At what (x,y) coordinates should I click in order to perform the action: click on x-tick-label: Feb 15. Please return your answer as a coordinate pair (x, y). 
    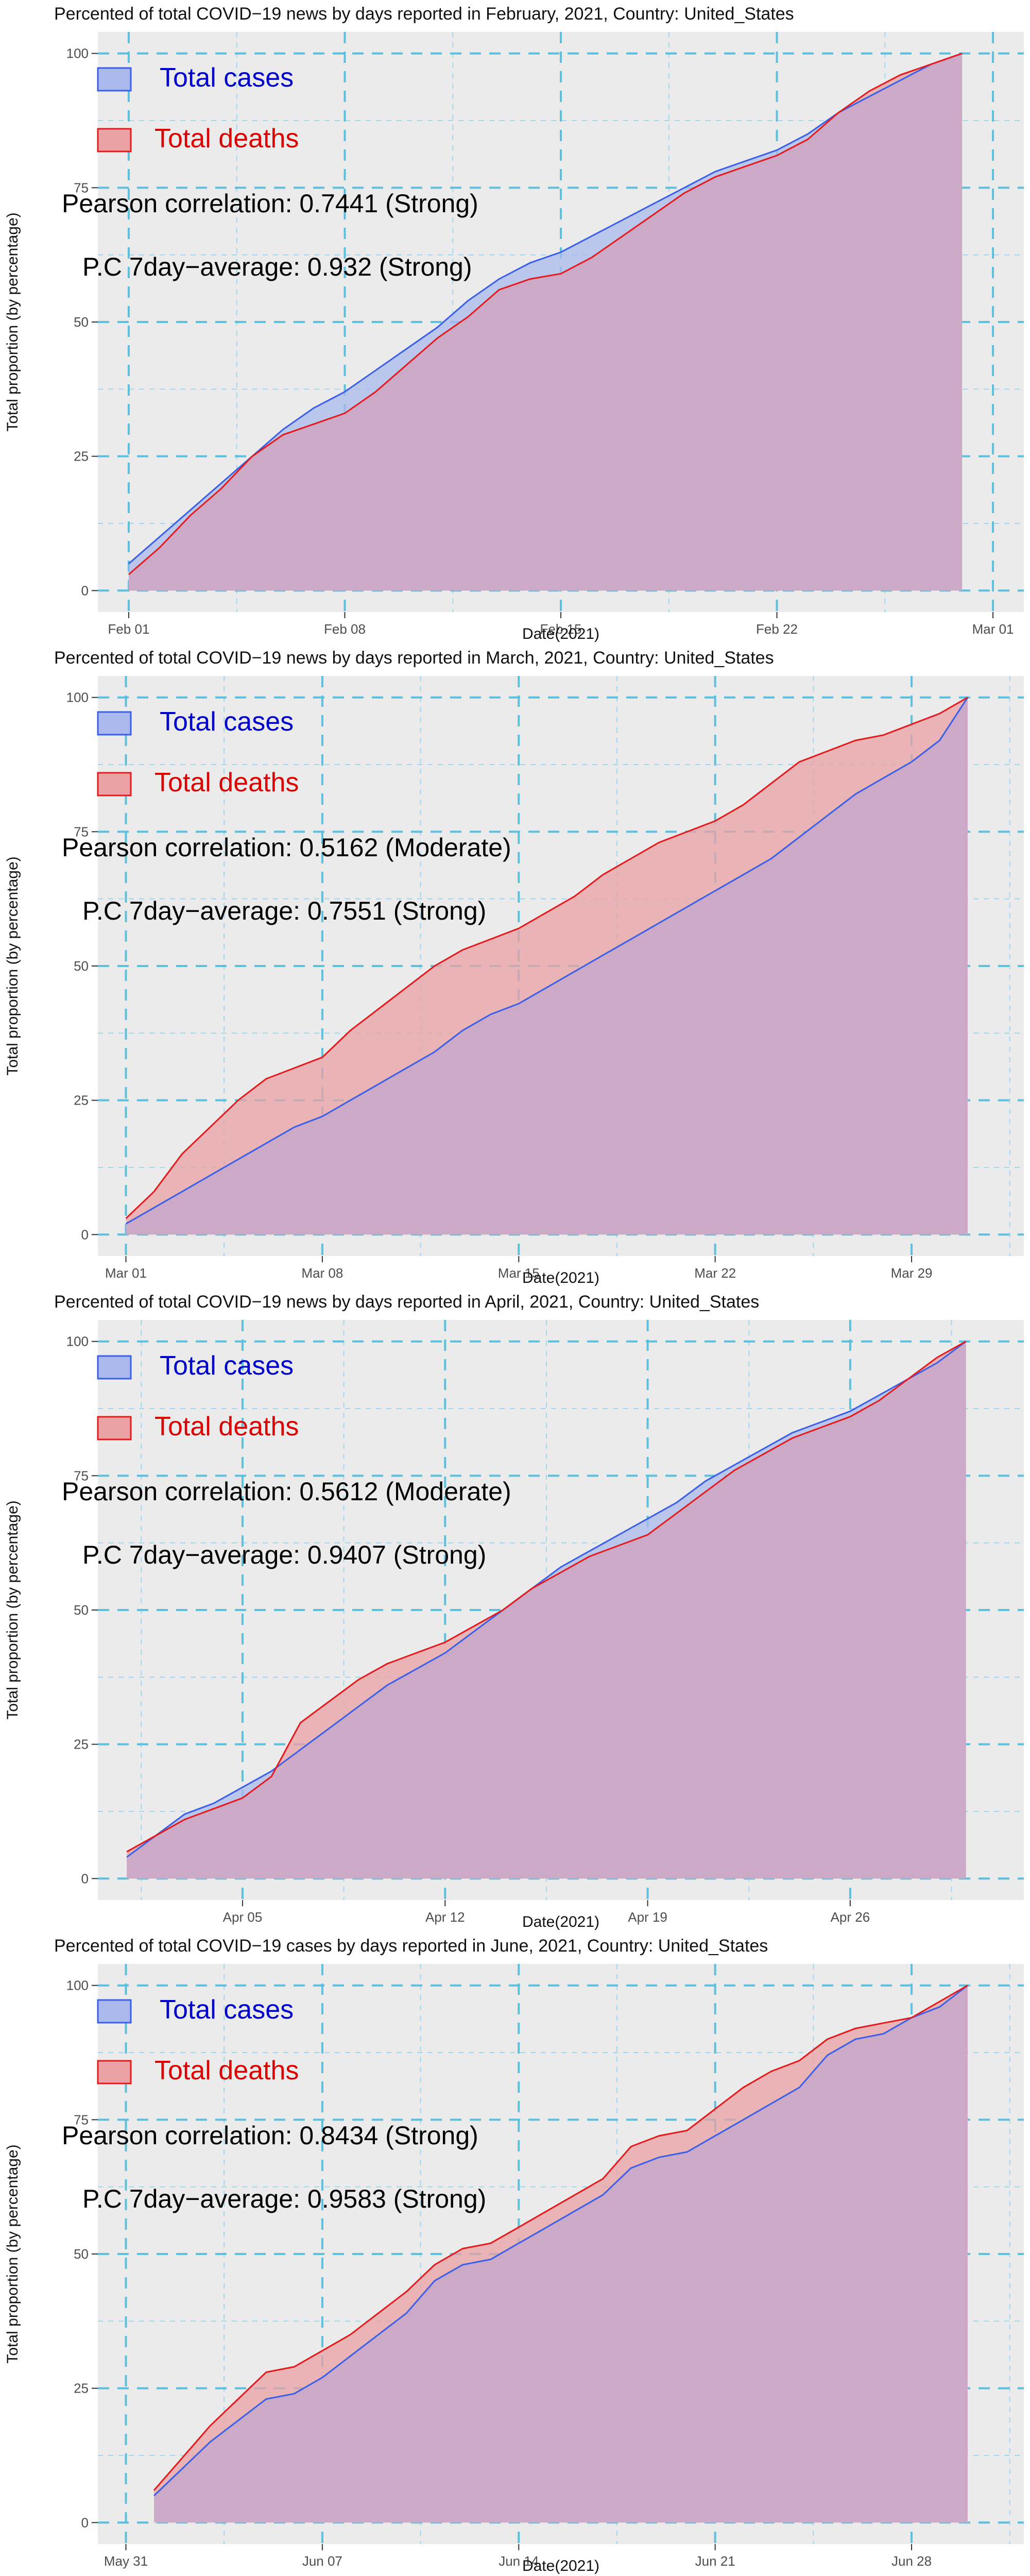
    Looking at the image, I should click on (561, 629).